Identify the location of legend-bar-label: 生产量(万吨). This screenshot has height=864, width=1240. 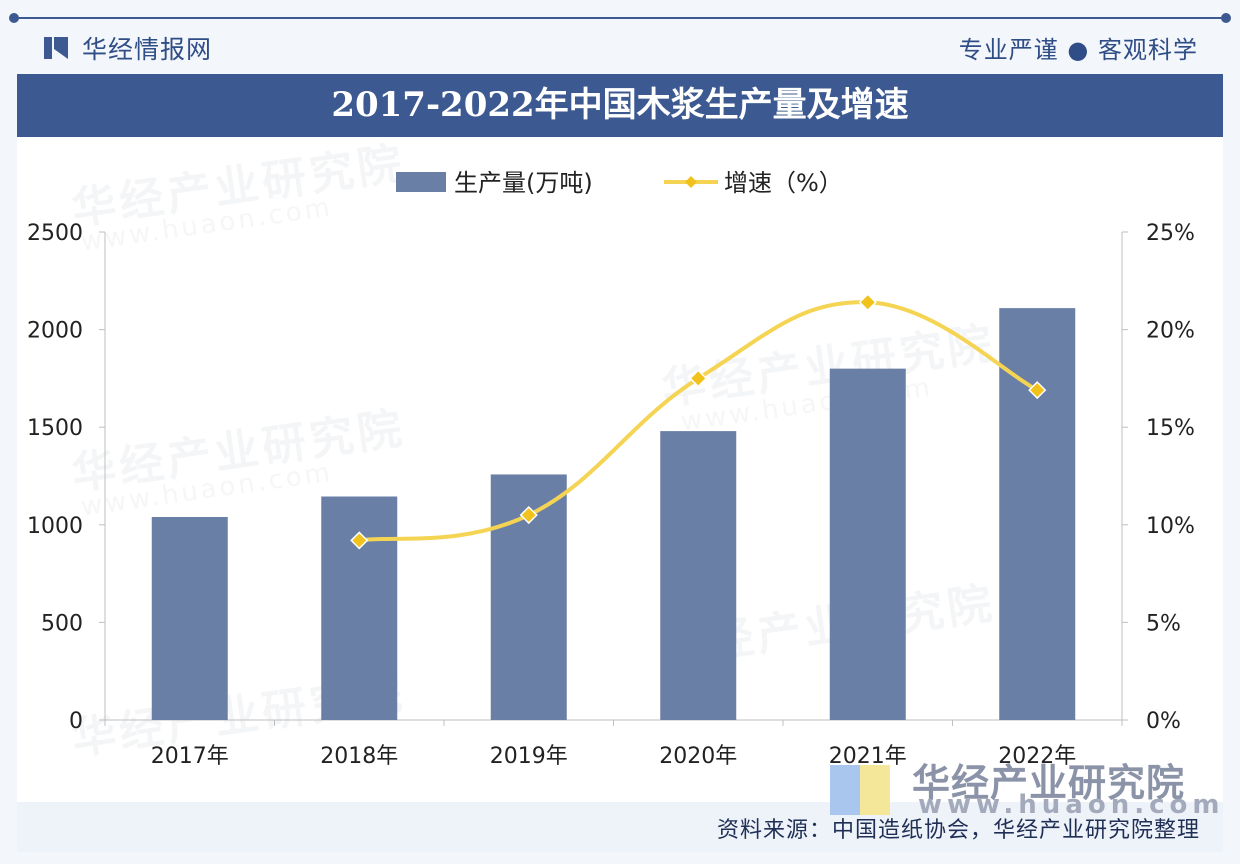
(523, 183).